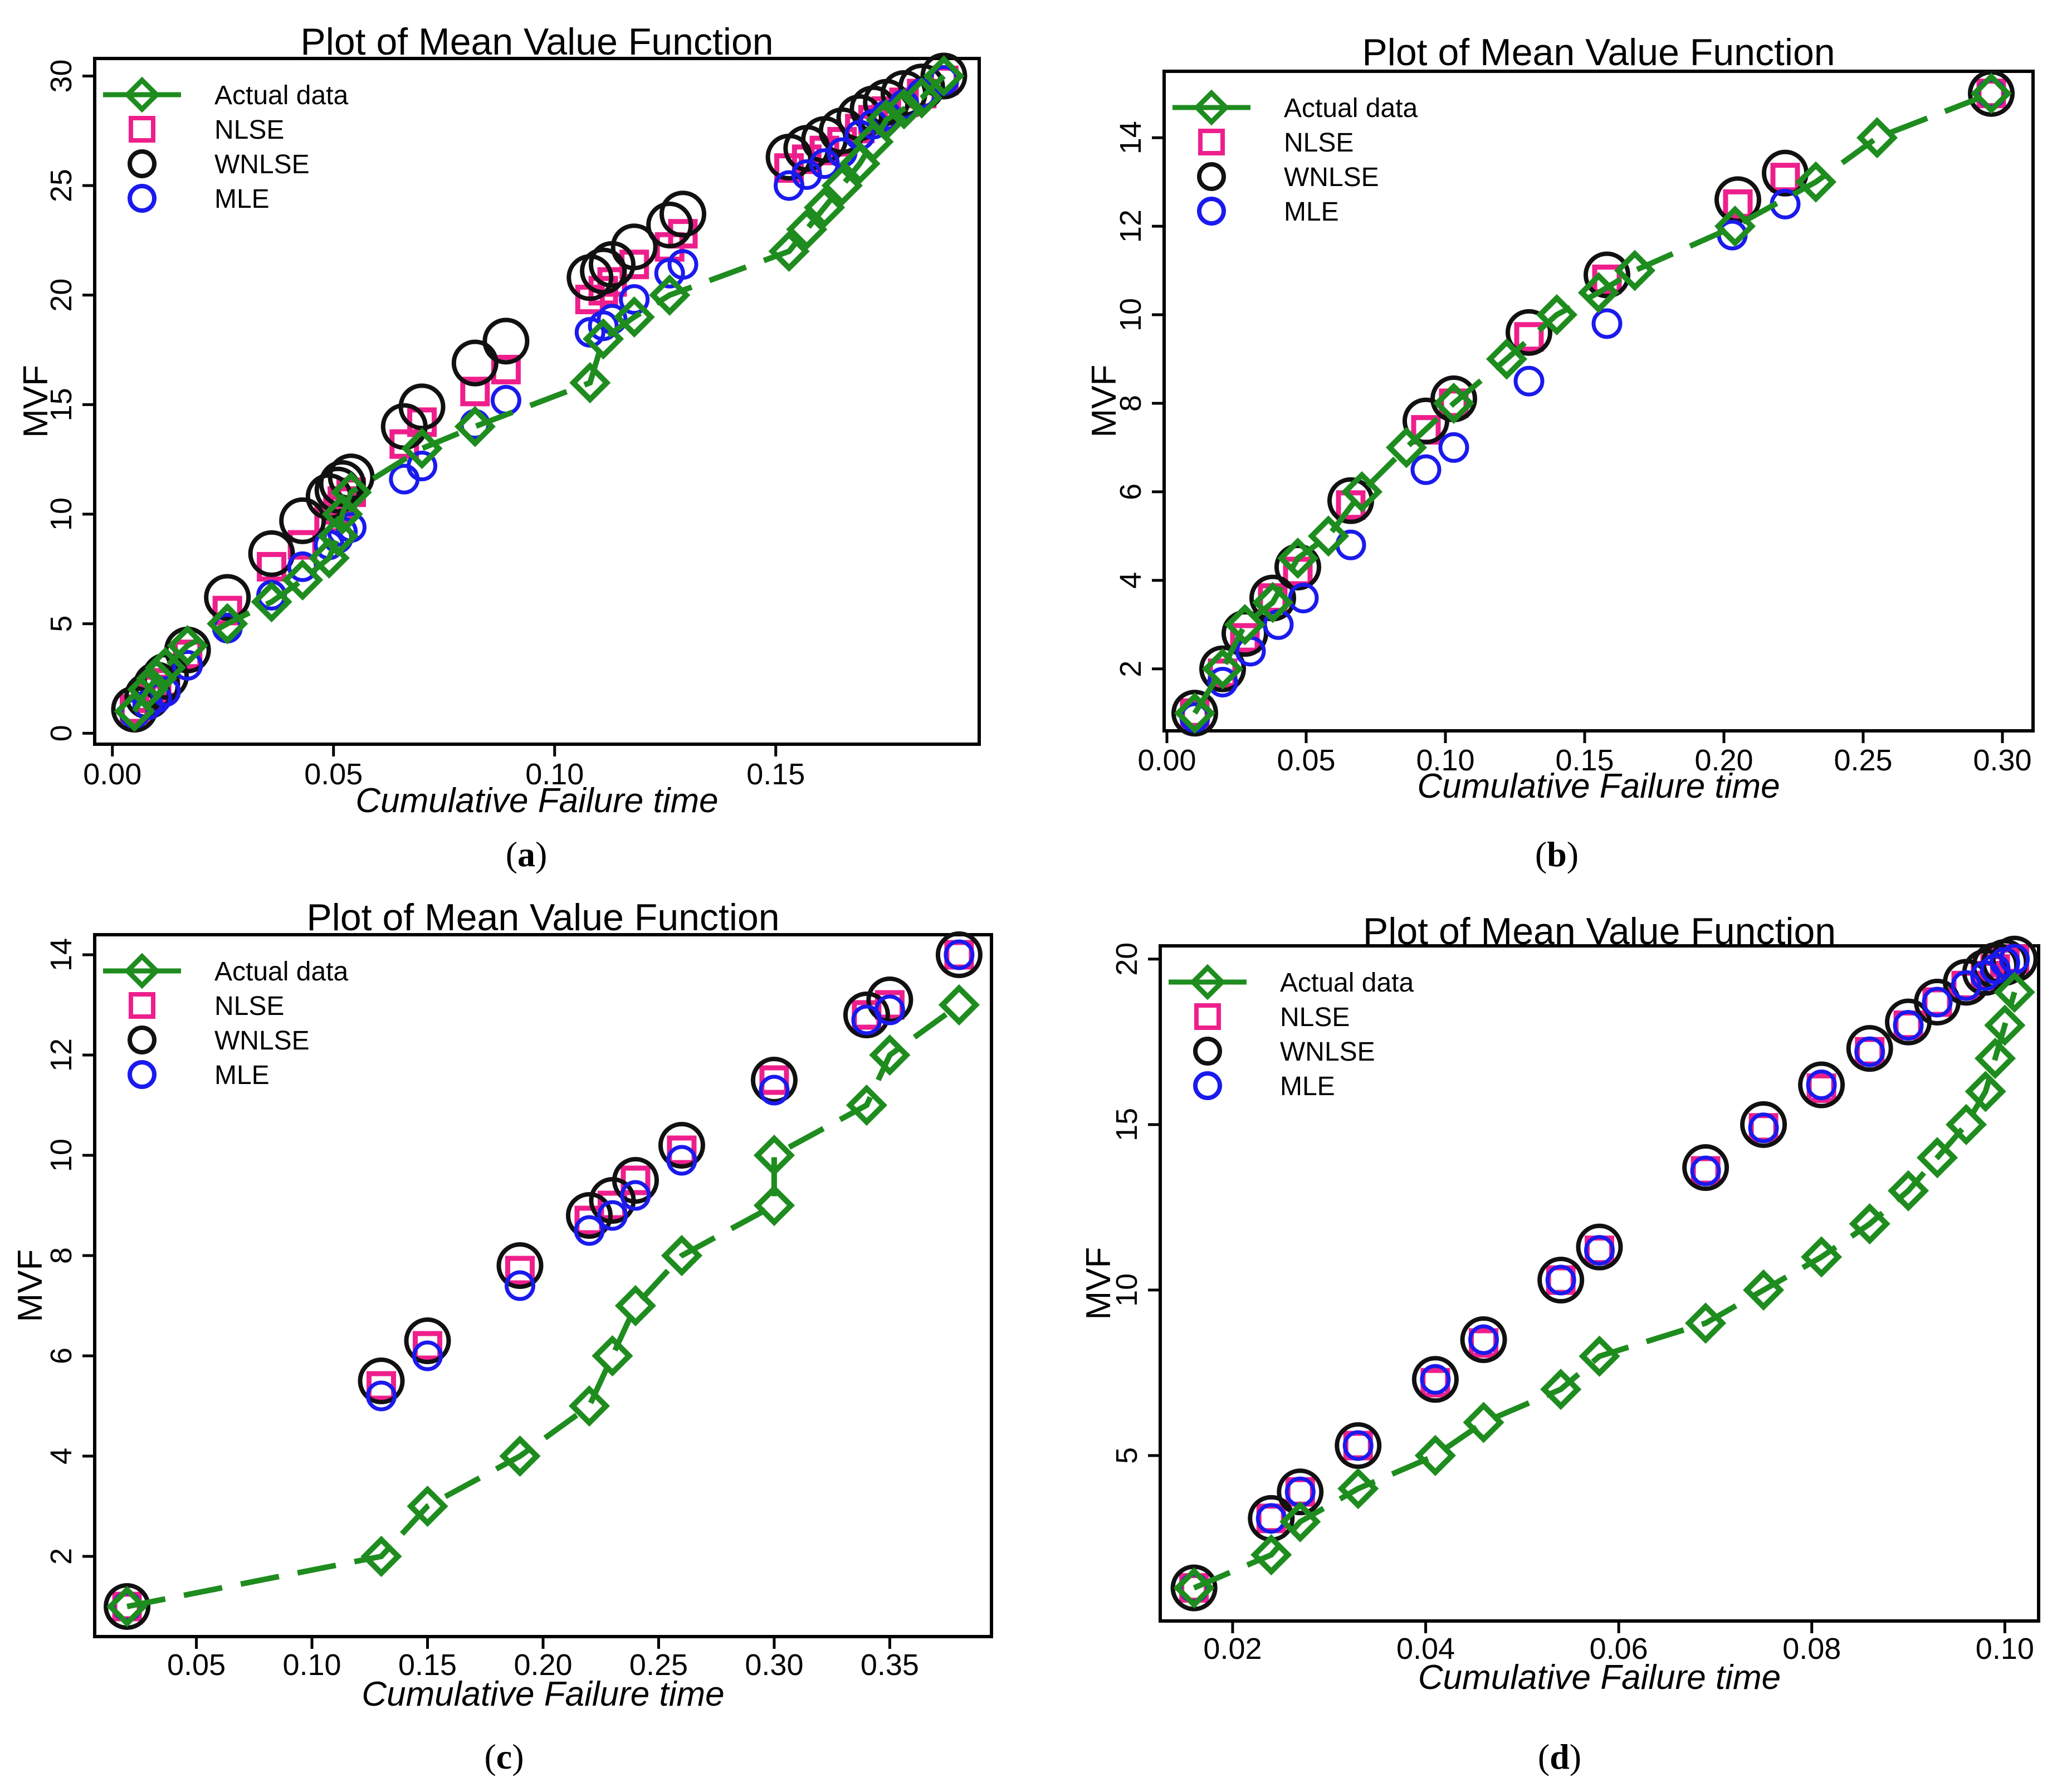 This screenshot has height=1792, width=2057. What do you see at coordinates (1127, 959) in the screenshot?
I see `y-tick-label: 20` at bounding box center [1127, 959].